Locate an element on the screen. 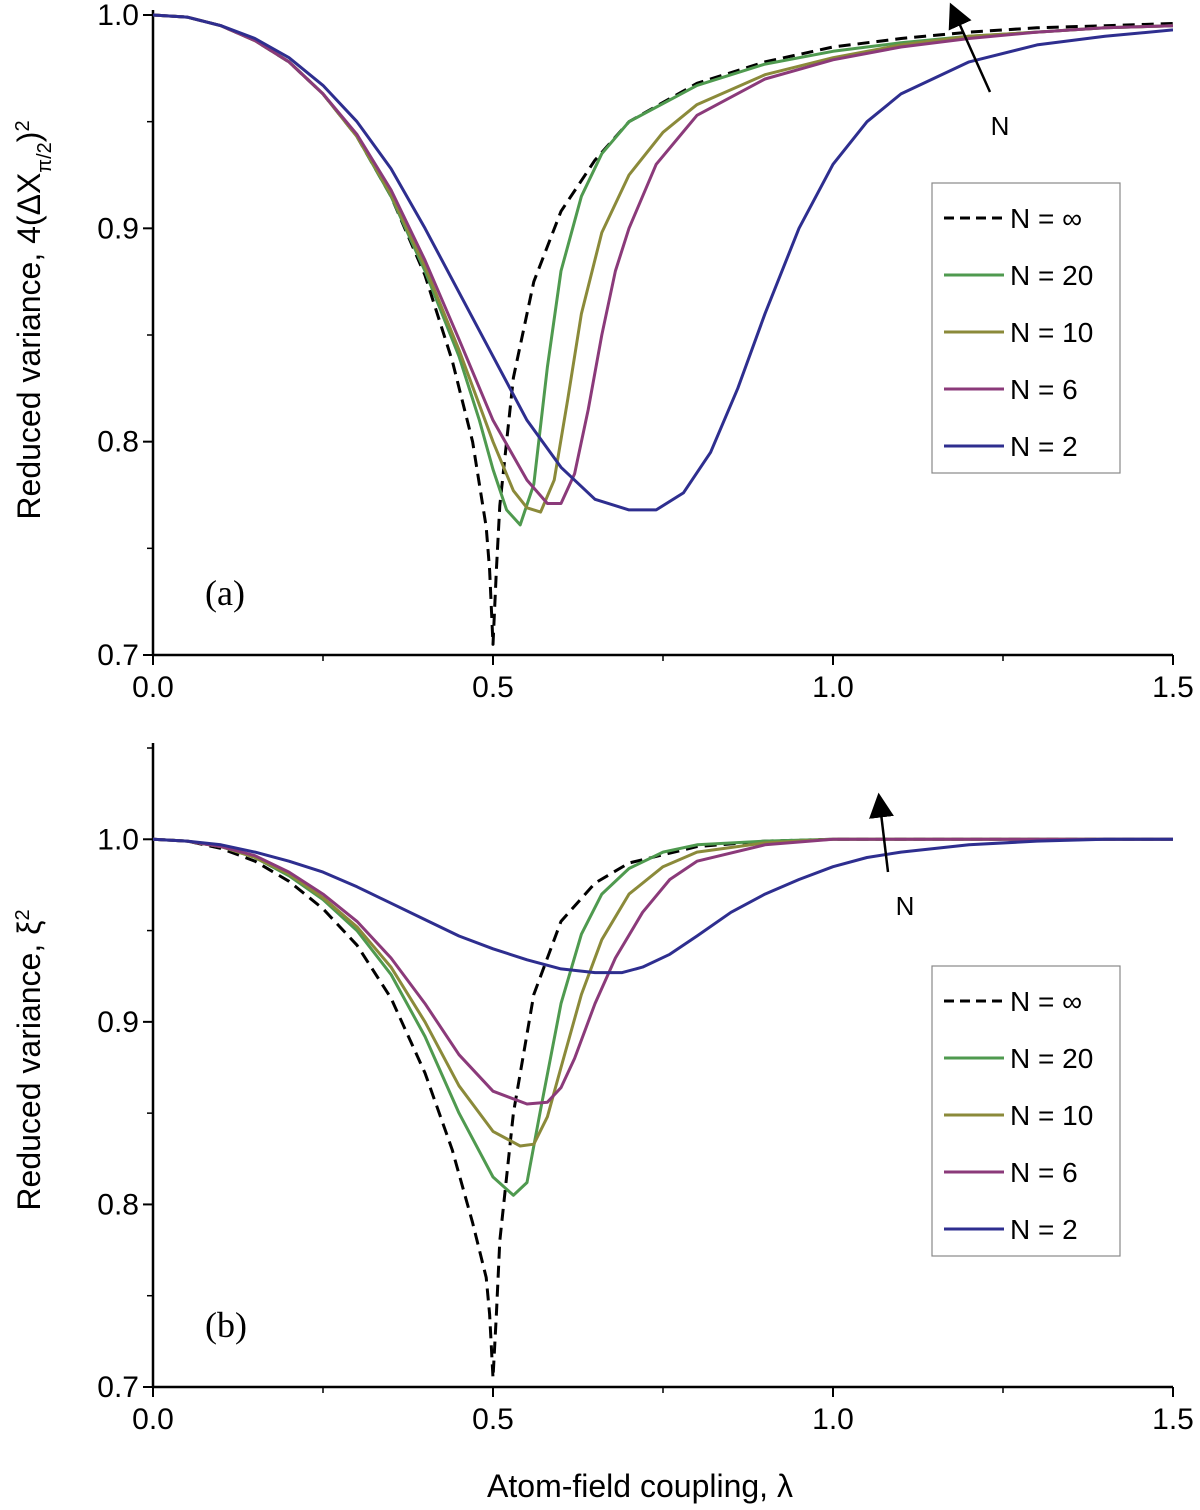 This screenshot has width=1200, height=1510. x-axis-title: Atom-field coupling, λ is located at coordinates (640, 1486).